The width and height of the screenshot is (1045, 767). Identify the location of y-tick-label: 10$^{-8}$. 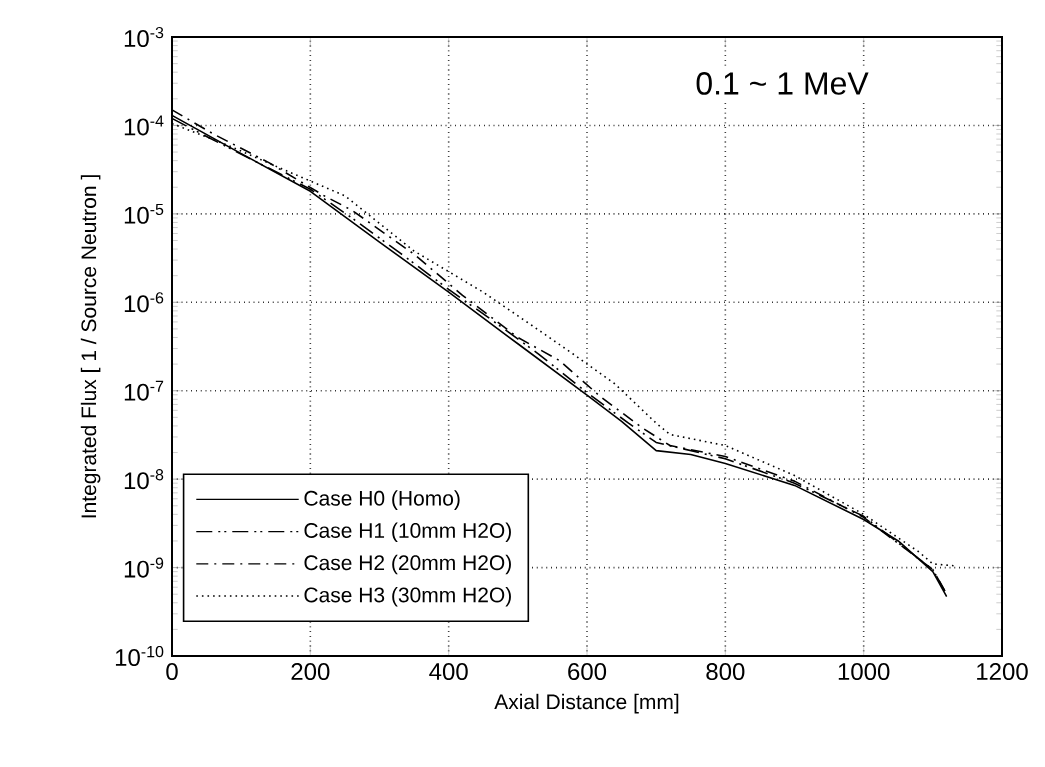
(144, 479).